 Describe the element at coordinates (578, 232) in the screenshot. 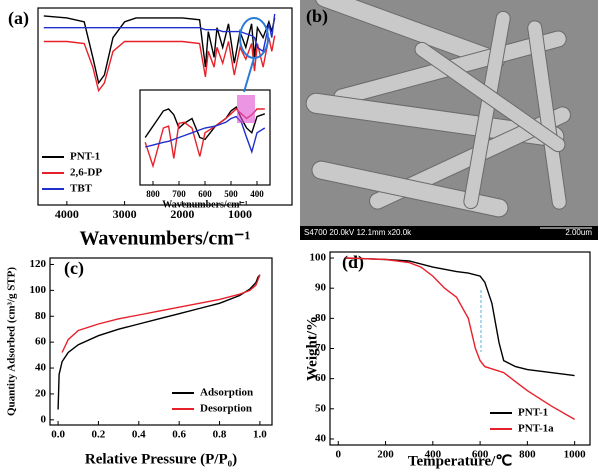

I see `sem-scale: 2.00um` at that location.